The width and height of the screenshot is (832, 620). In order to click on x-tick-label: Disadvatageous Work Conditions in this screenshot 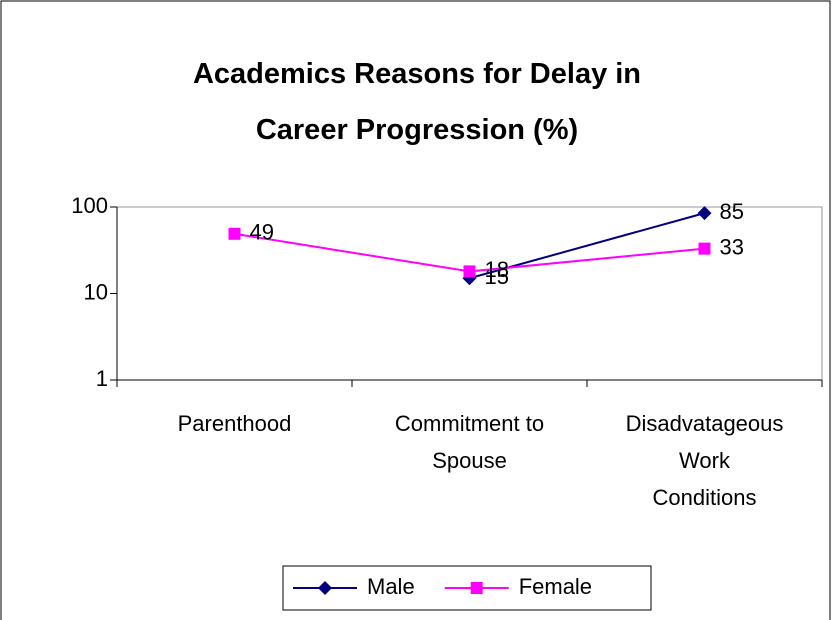, I will do `click(705, 460)`.